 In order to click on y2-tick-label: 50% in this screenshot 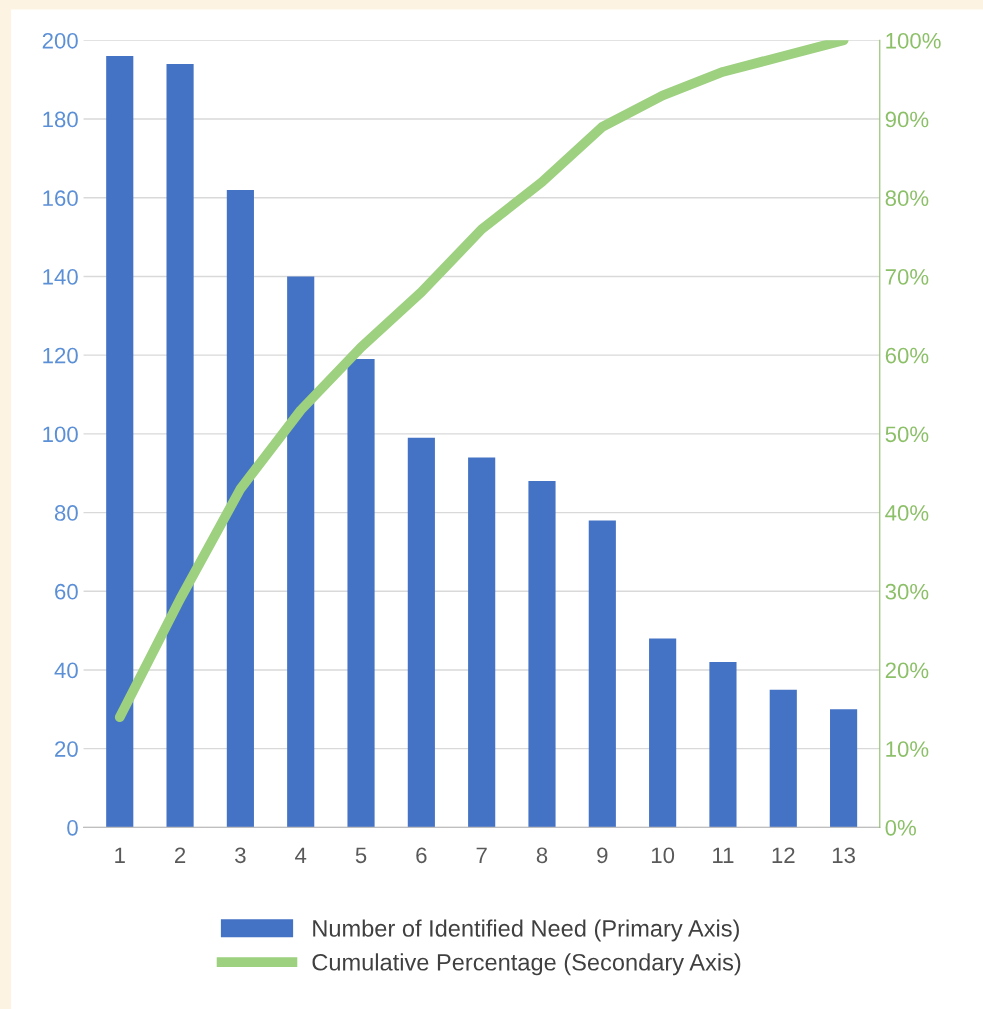, I will do `click(907, 434)`.